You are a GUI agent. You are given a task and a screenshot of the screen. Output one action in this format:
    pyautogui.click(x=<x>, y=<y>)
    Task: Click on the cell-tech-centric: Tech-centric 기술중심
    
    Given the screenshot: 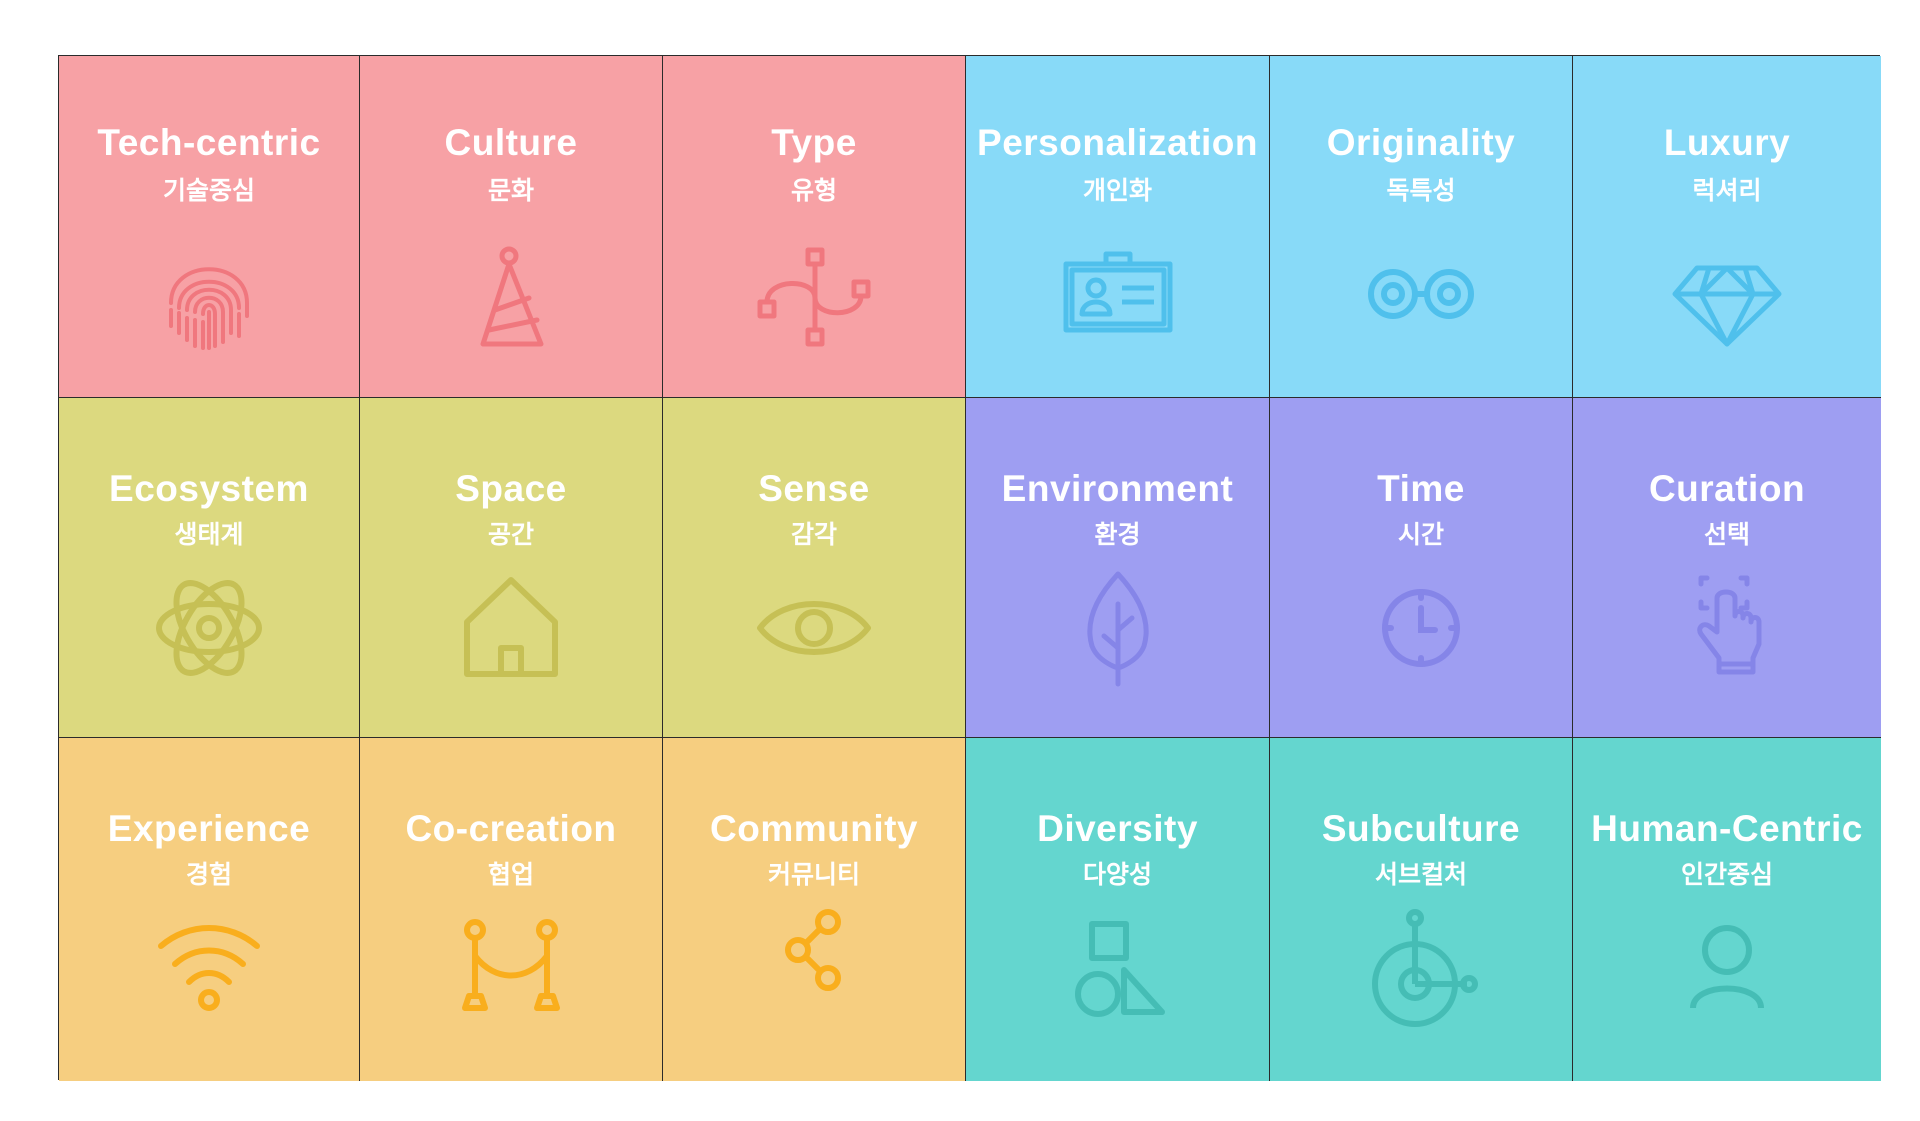 What is the action you would take?
    pyautogui.click(x=209, y=227)
    